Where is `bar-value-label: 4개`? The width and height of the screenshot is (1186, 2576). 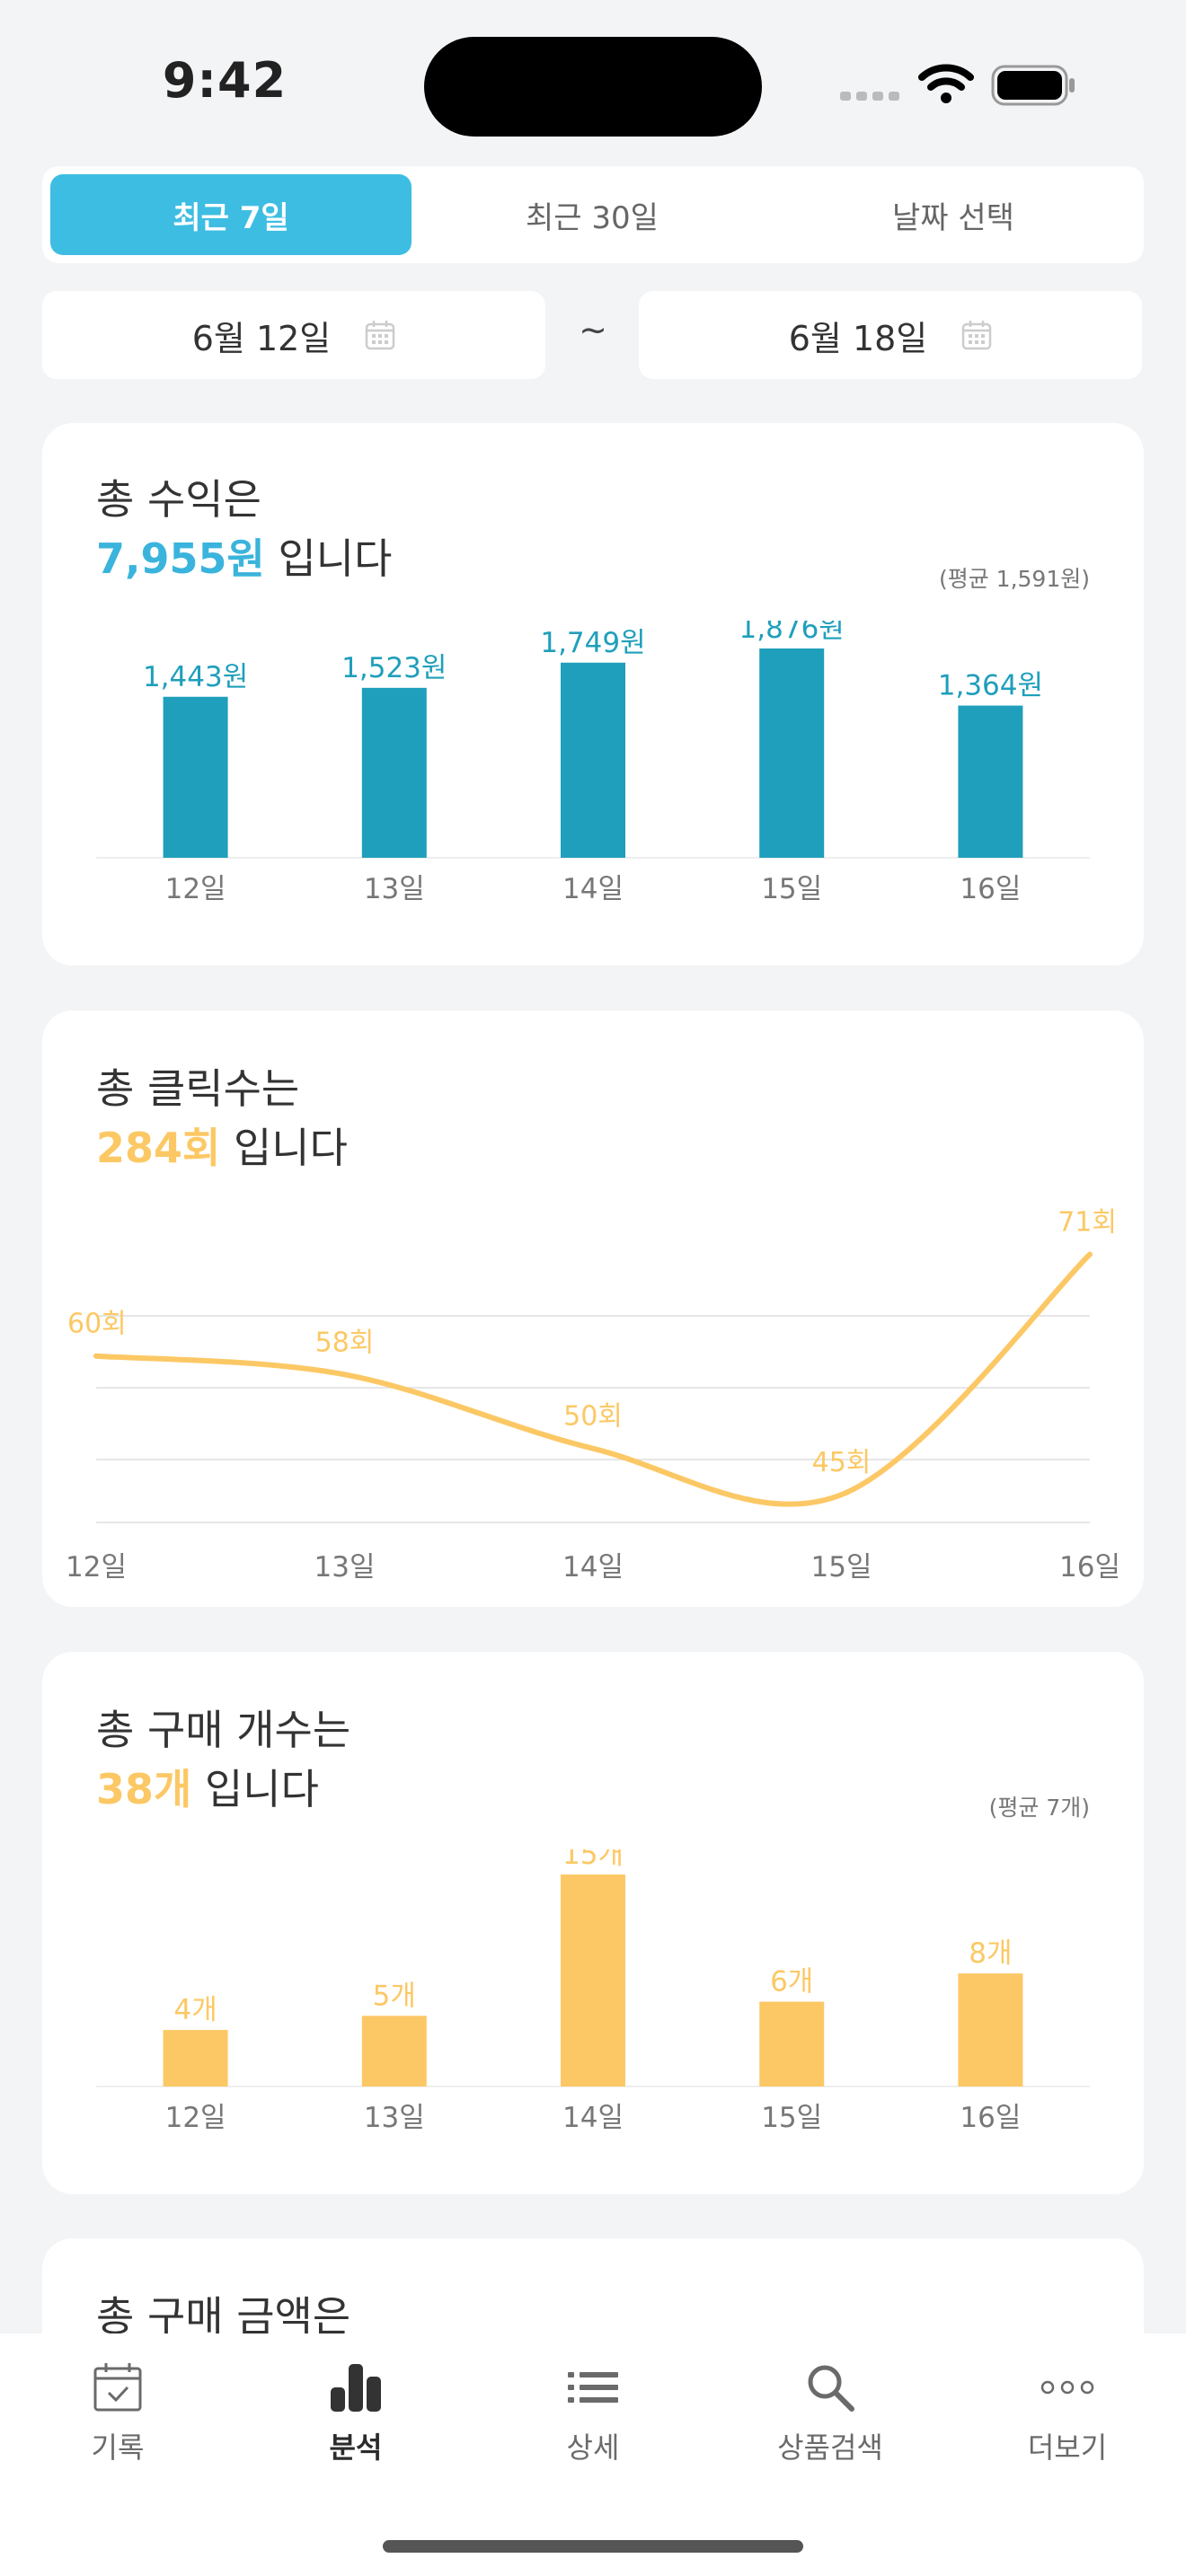
bar-value-label: 4개 is located at coordinates (195, 2010).